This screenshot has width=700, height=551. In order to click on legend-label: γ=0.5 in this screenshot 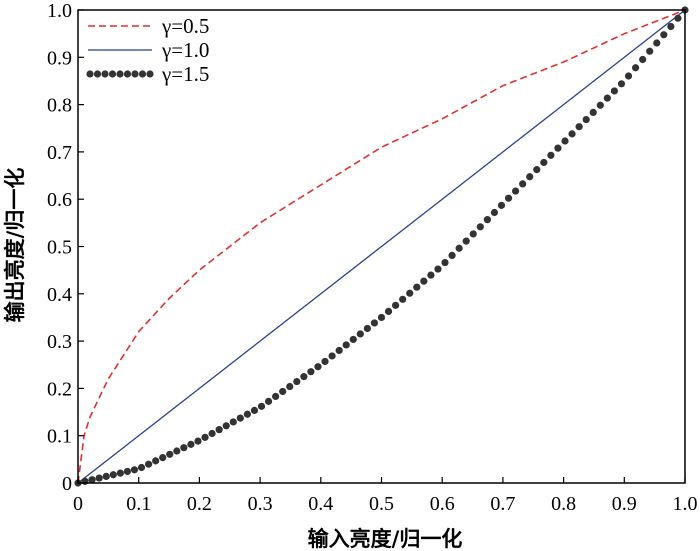, I will do `click(185, 26)`.